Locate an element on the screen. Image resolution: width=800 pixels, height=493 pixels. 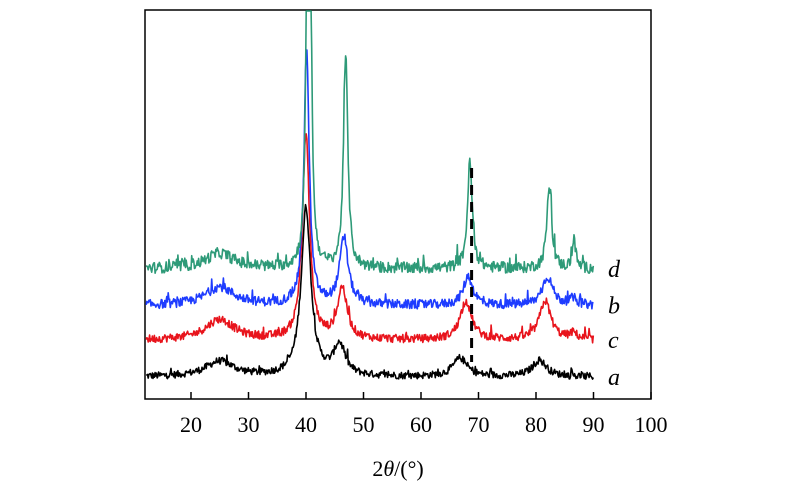
x-tick-label: 20 is located at coordinates (191, 424).